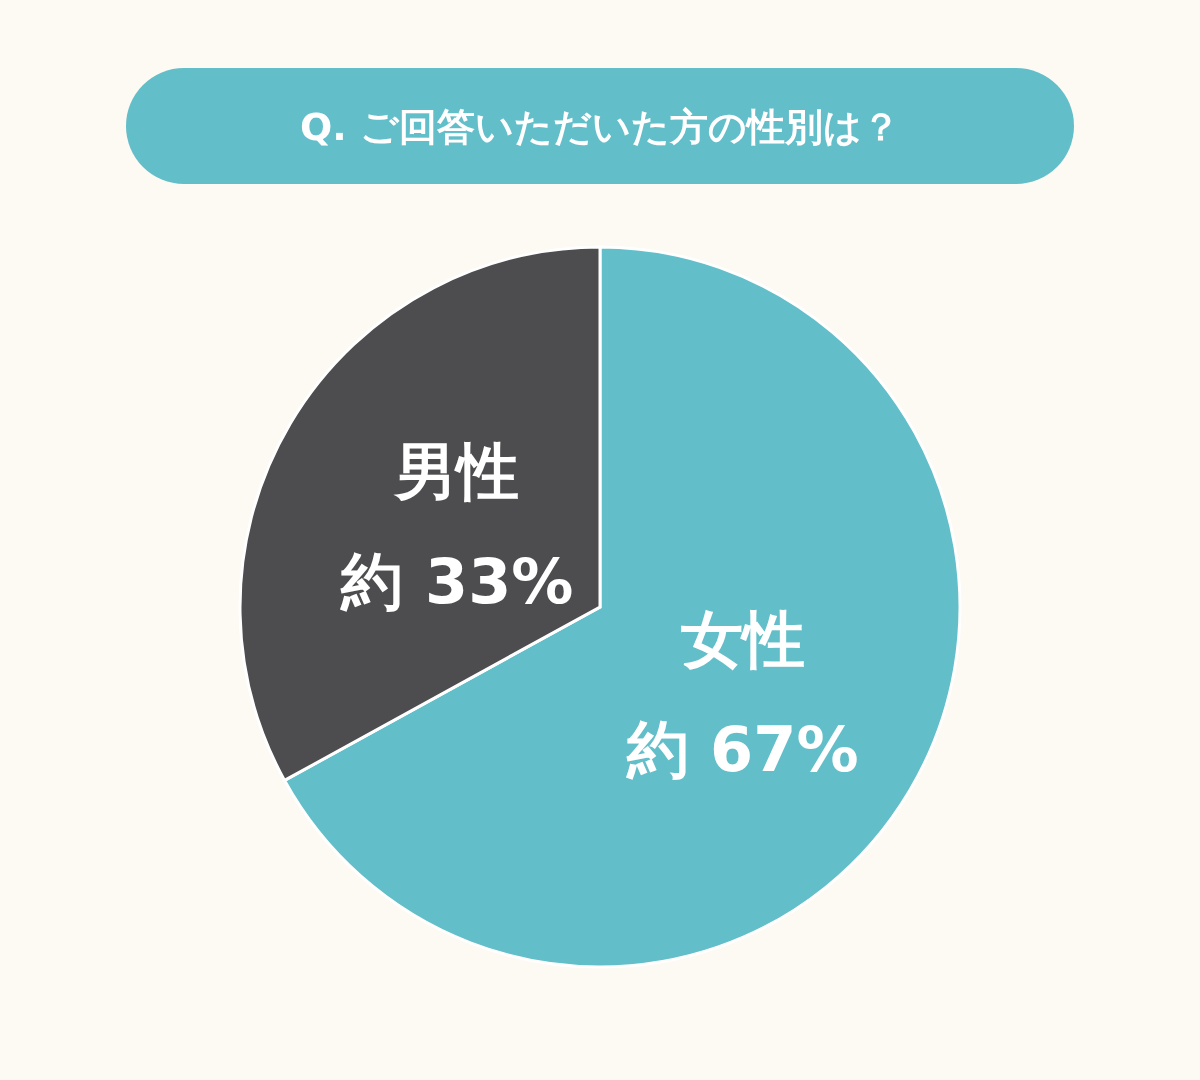 Image resolution: width=1200 pixels, height=1080 pixels. What do you see at coordinates (741, 750) in the screenshot?
I see `data-label: 約 67%` at bounding box center [741, 750].